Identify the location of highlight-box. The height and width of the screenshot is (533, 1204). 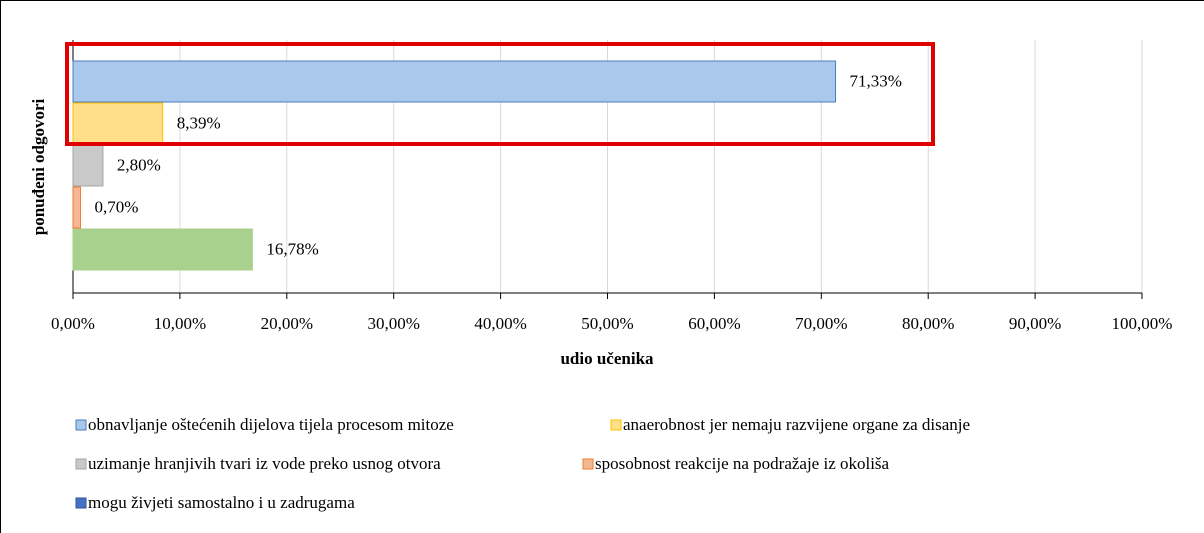
(500, 94).